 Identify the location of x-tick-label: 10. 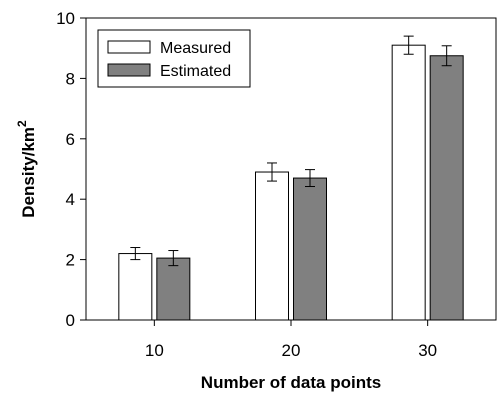
(154, 350).